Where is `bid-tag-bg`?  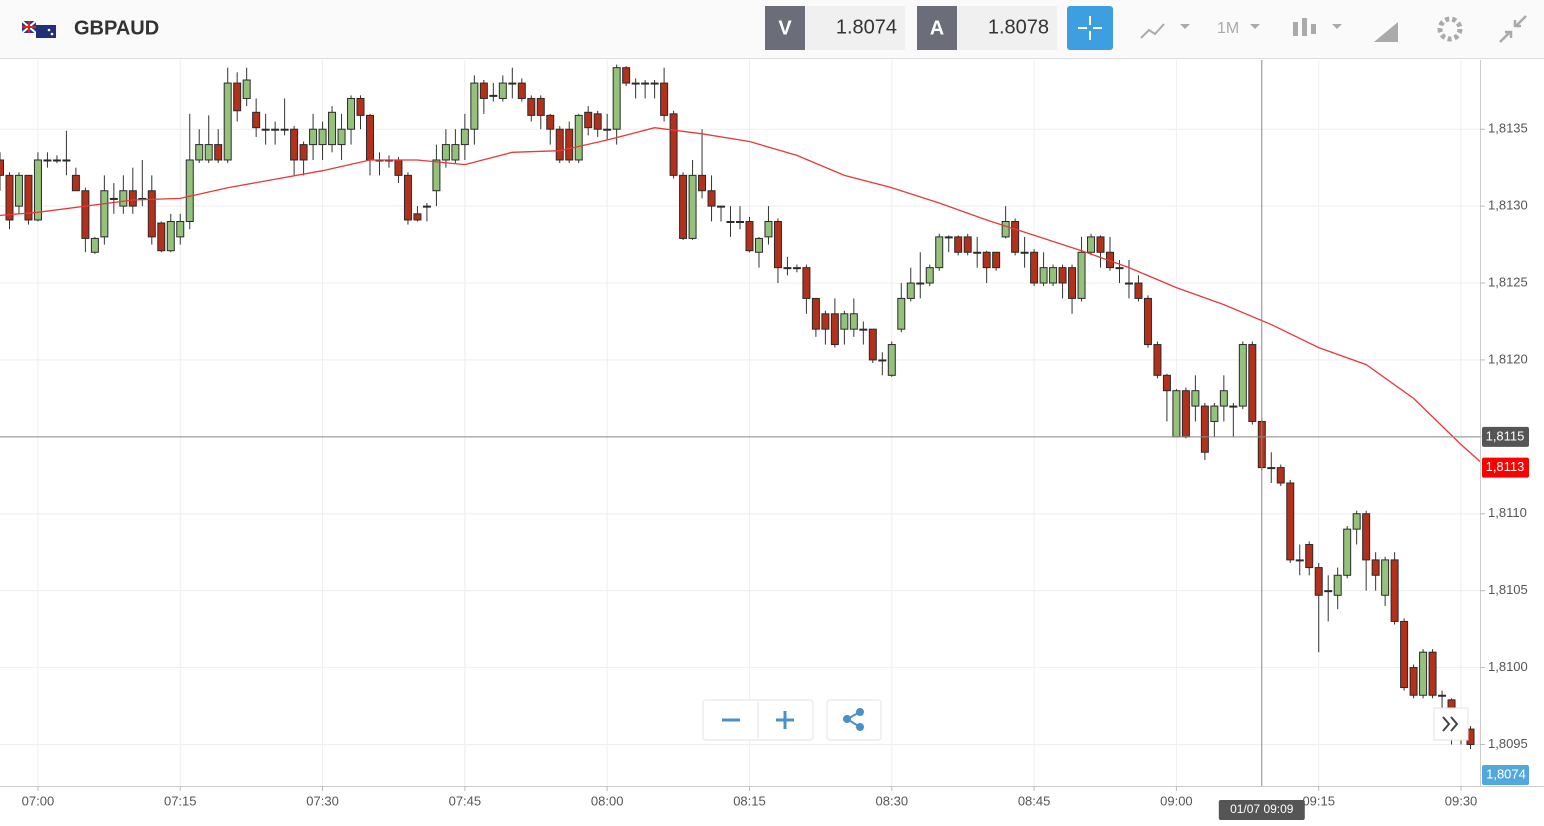
bid-tag-bg is located at coordinates (1505, 775).